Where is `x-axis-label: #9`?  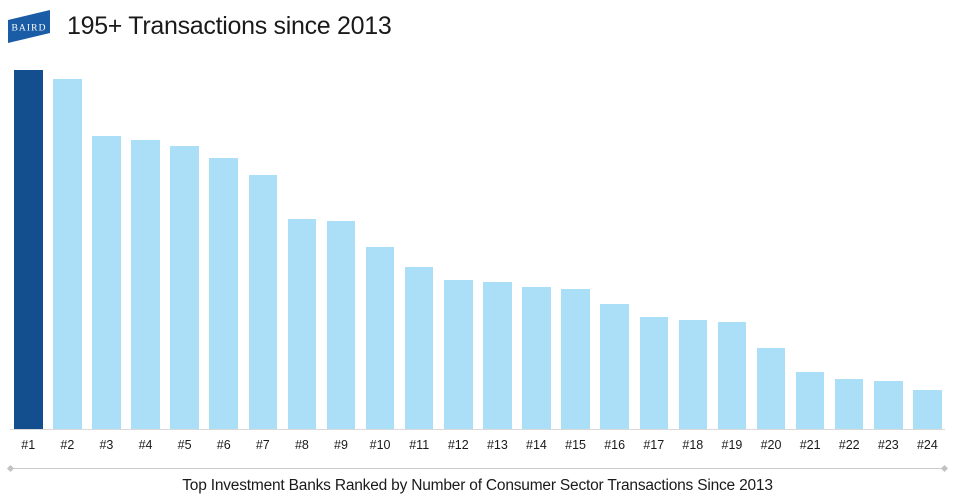
x-axis-label: #9 is located at coordinates (341, 445).